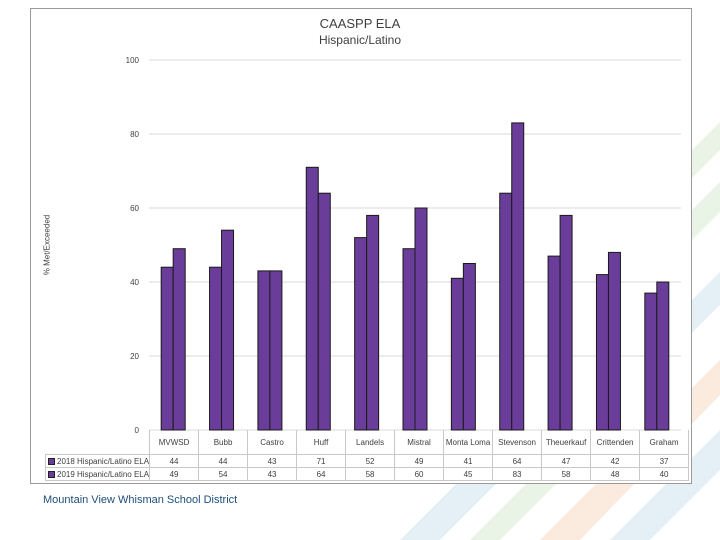  I want to click on legend-entry-2018: 2018 Hispanic/Latino ELA, so click(97, 461).